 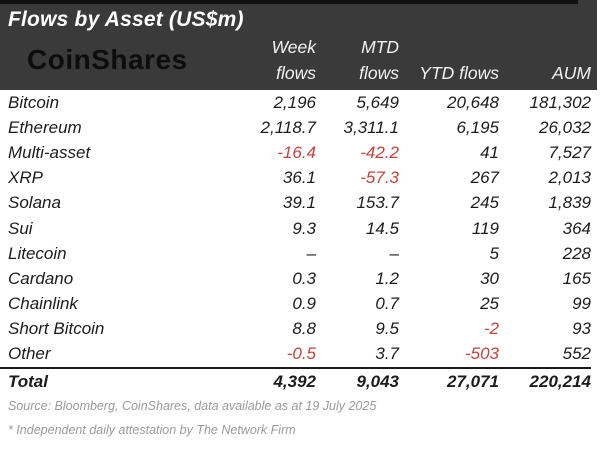 I want to click on aum-value: 228, so click(x=576, y=253).